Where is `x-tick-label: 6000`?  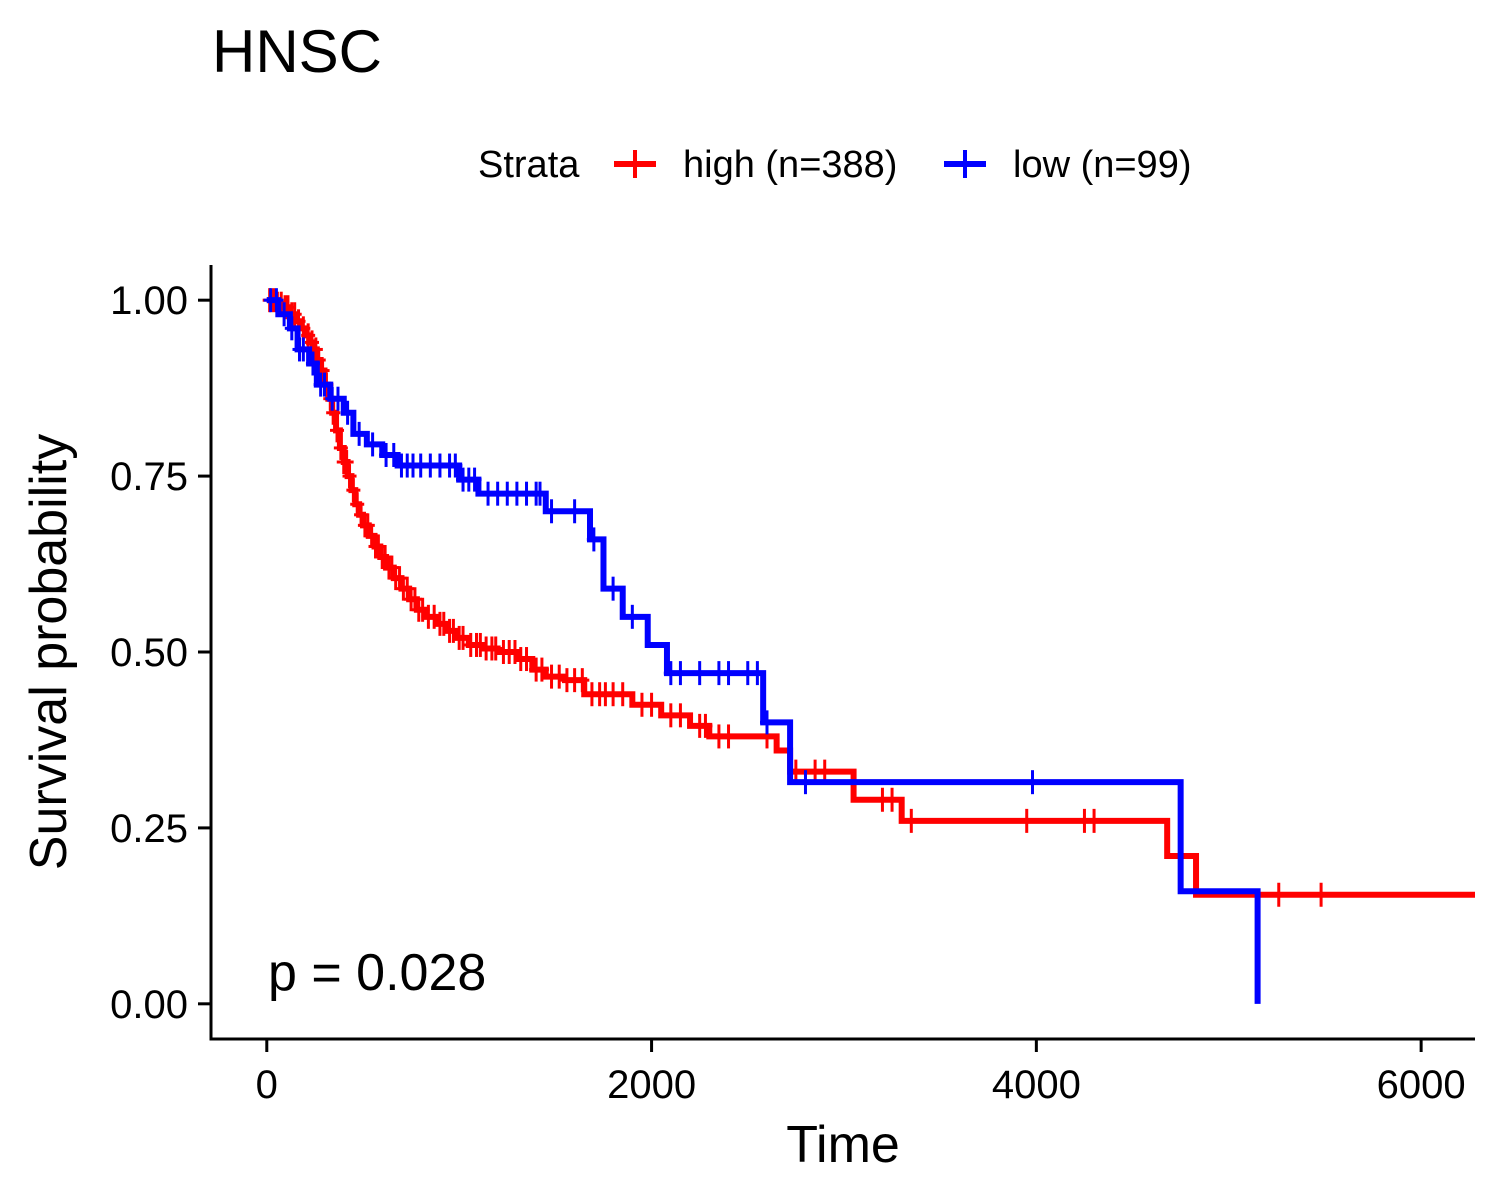
x-tick-label: 6000 is located at coordinates (1421, 1085).